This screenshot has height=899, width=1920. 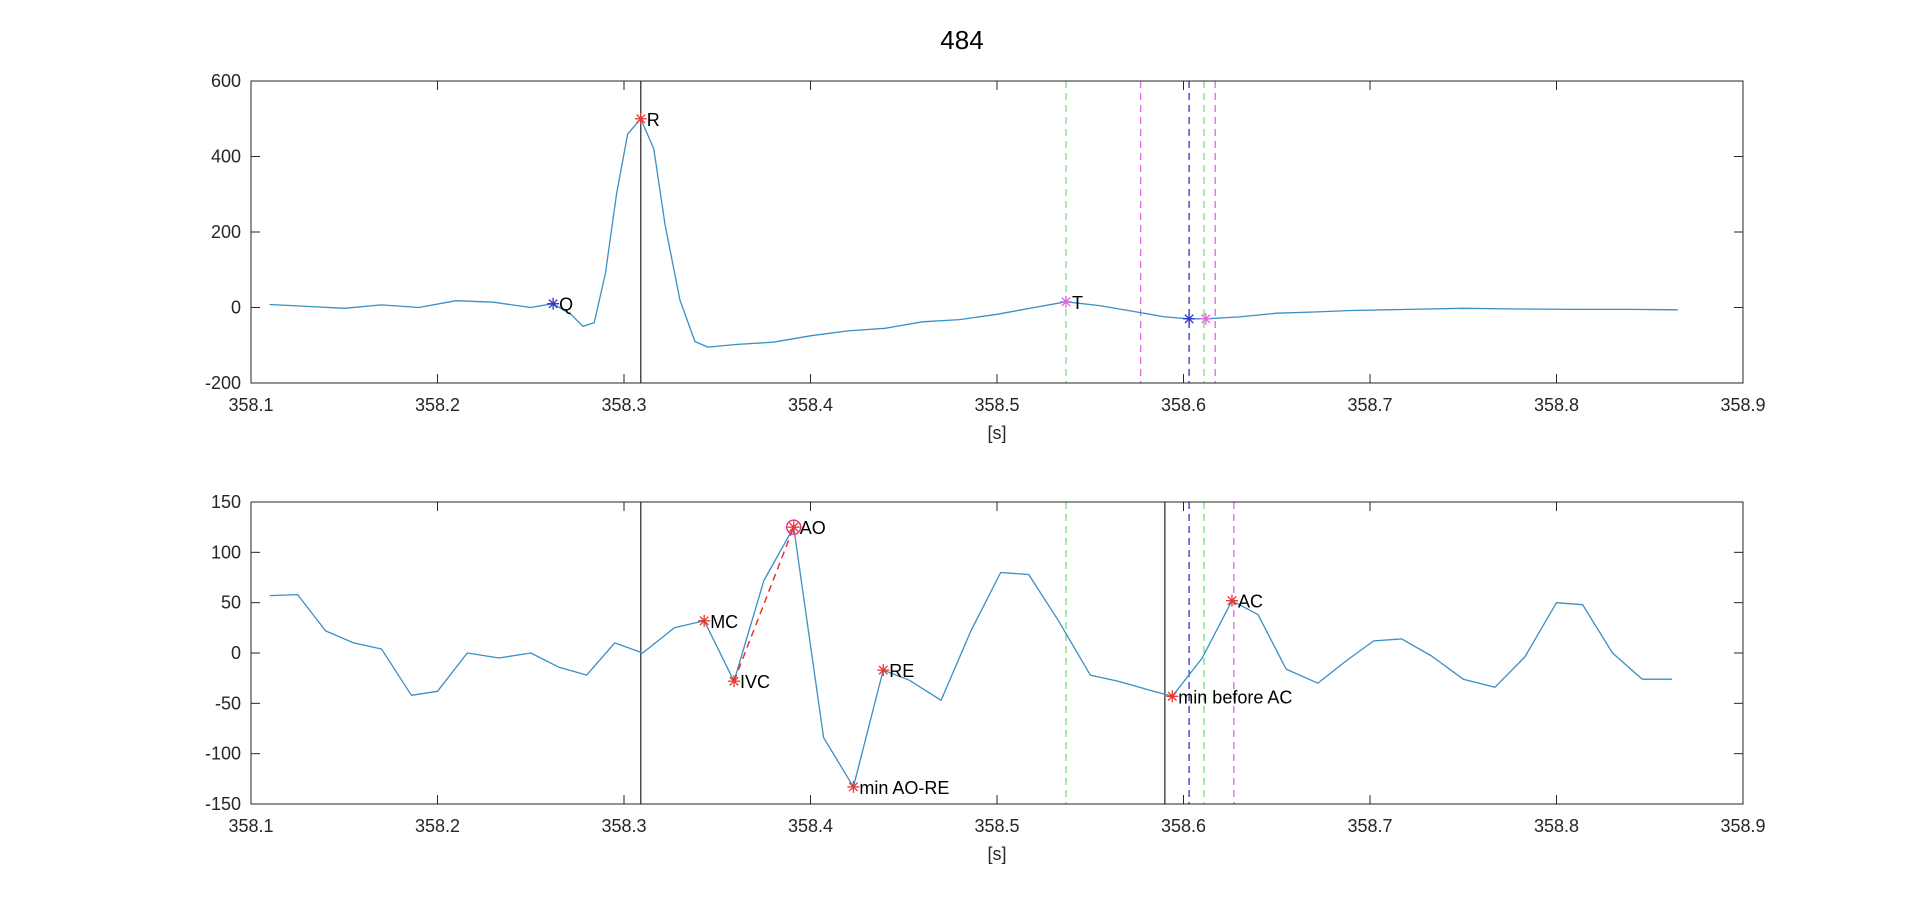 I want to click on axes0-xtick-label: 358.1, so click(x=250, y=405).